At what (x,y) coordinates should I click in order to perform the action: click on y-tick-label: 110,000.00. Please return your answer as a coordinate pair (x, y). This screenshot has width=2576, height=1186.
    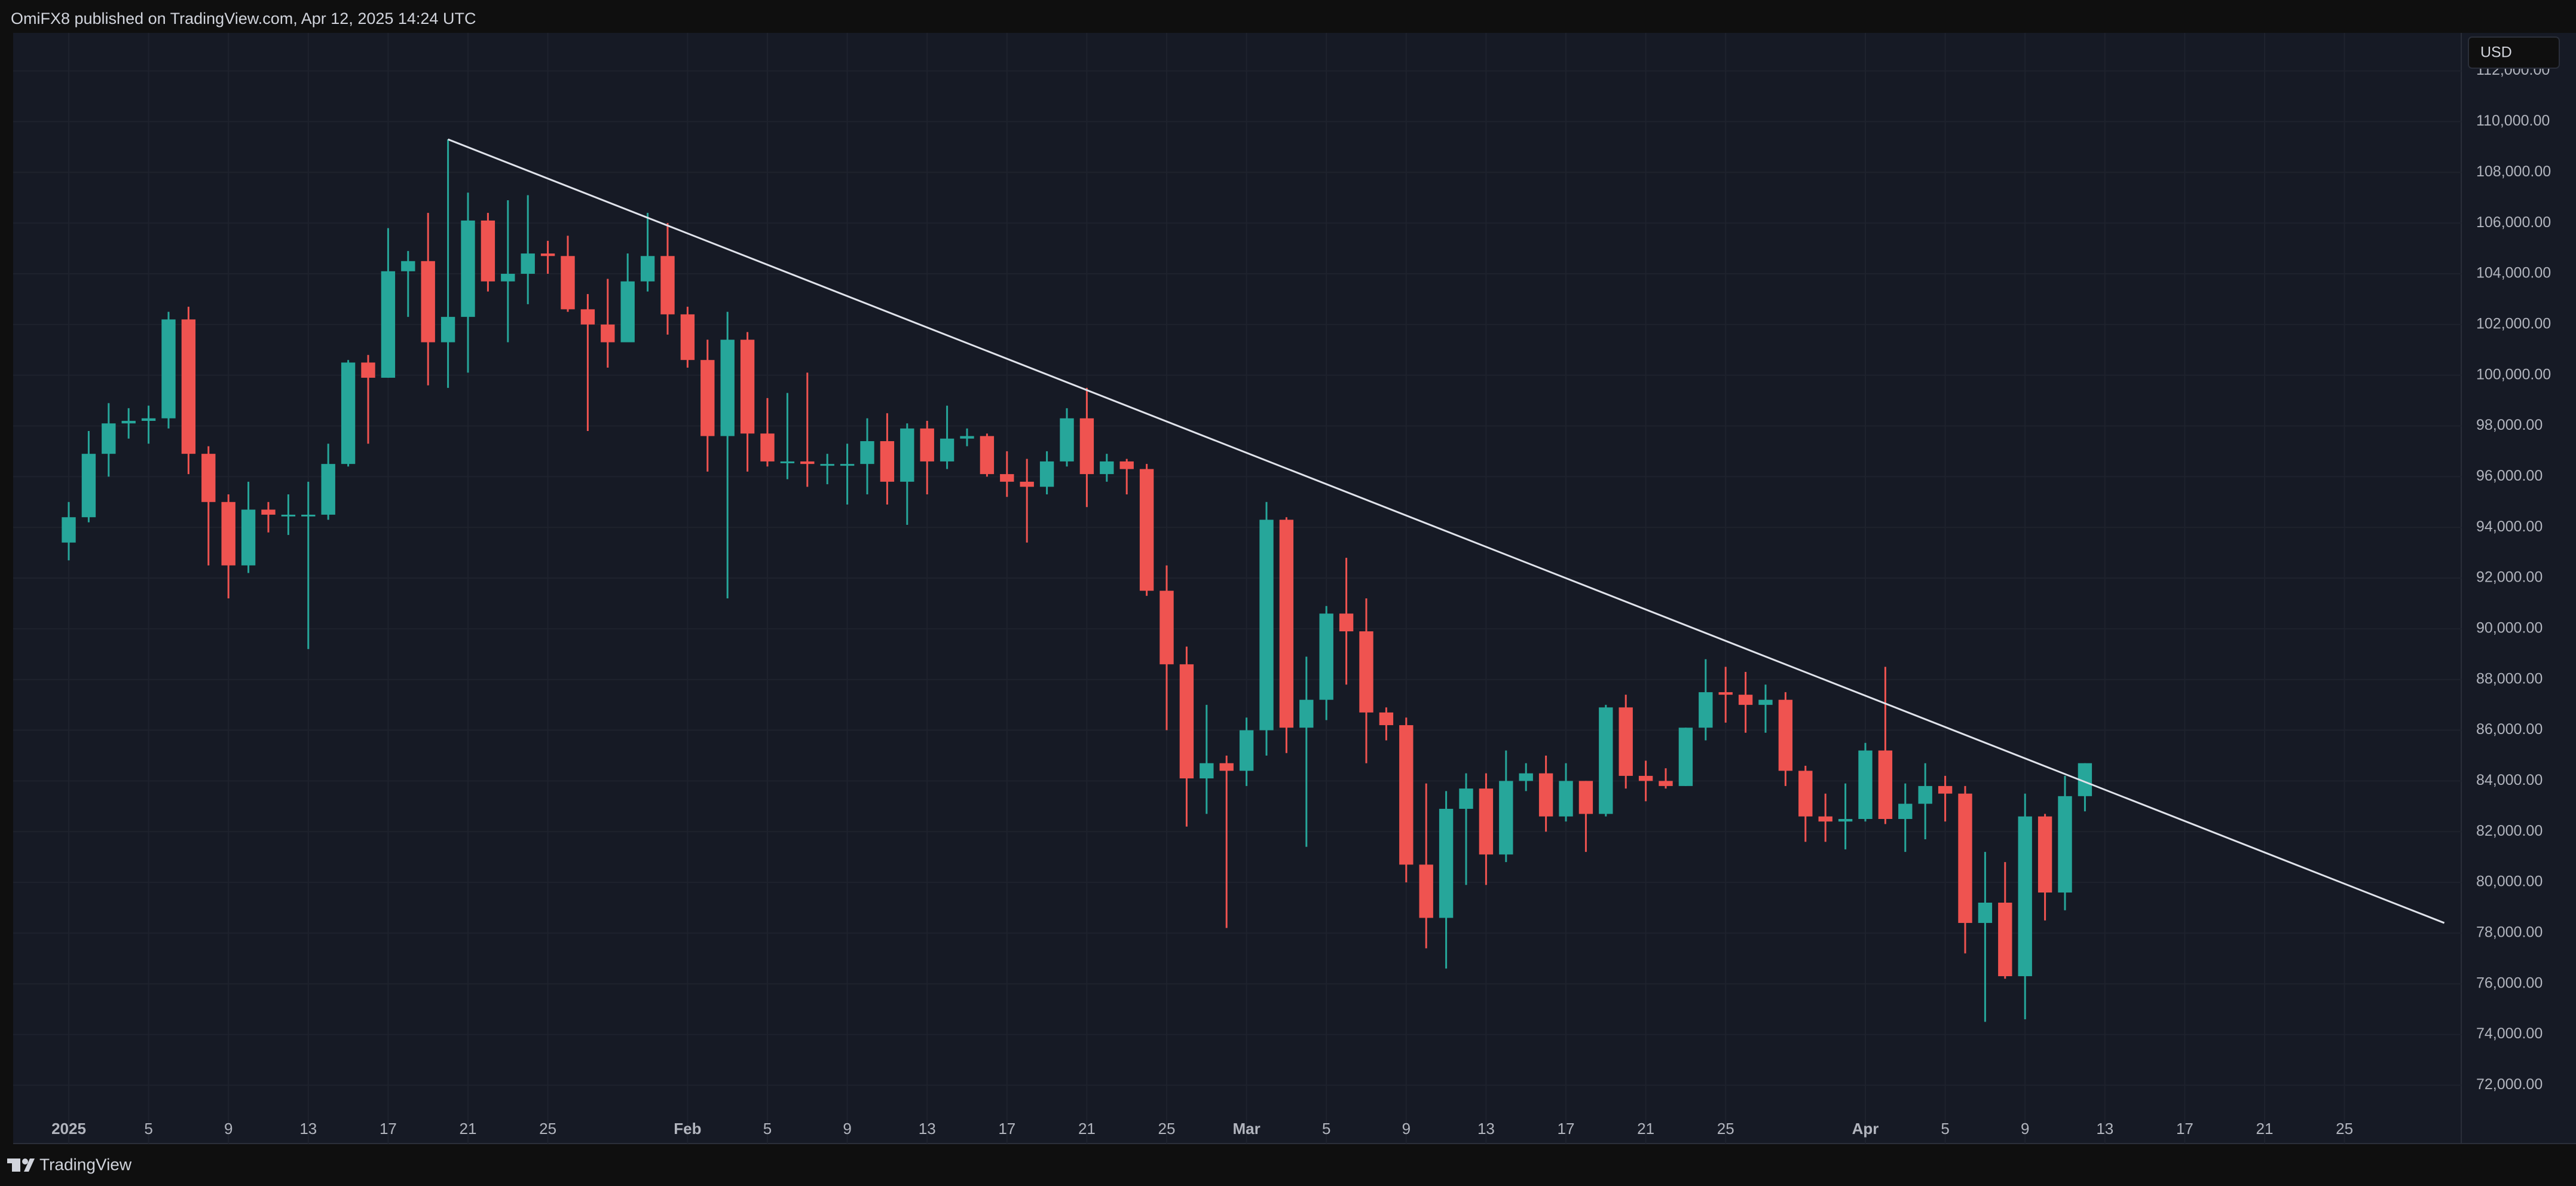
    Looking at the image, I should click on (2513, 120).